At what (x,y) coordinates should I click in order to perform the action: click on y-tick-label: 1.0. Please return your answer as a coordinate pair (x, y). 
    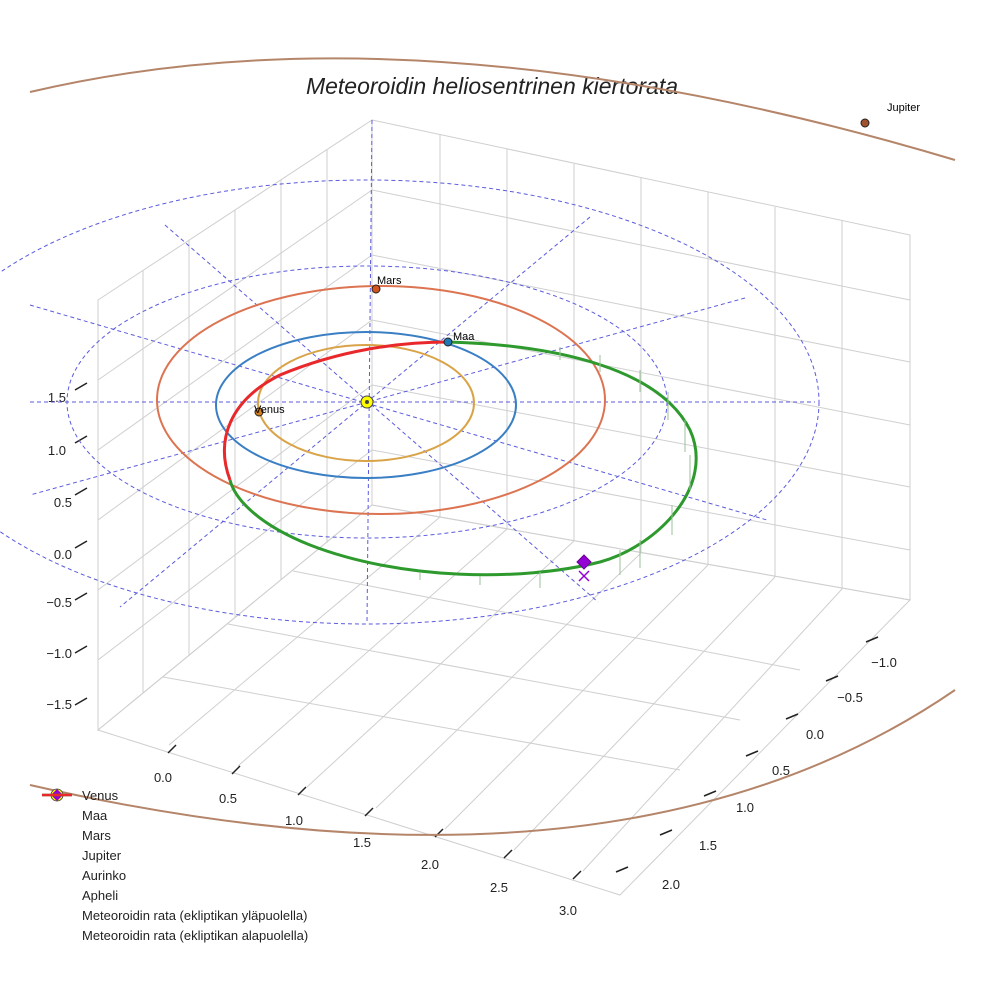
    Looking at the image, I should click on (745, 807).